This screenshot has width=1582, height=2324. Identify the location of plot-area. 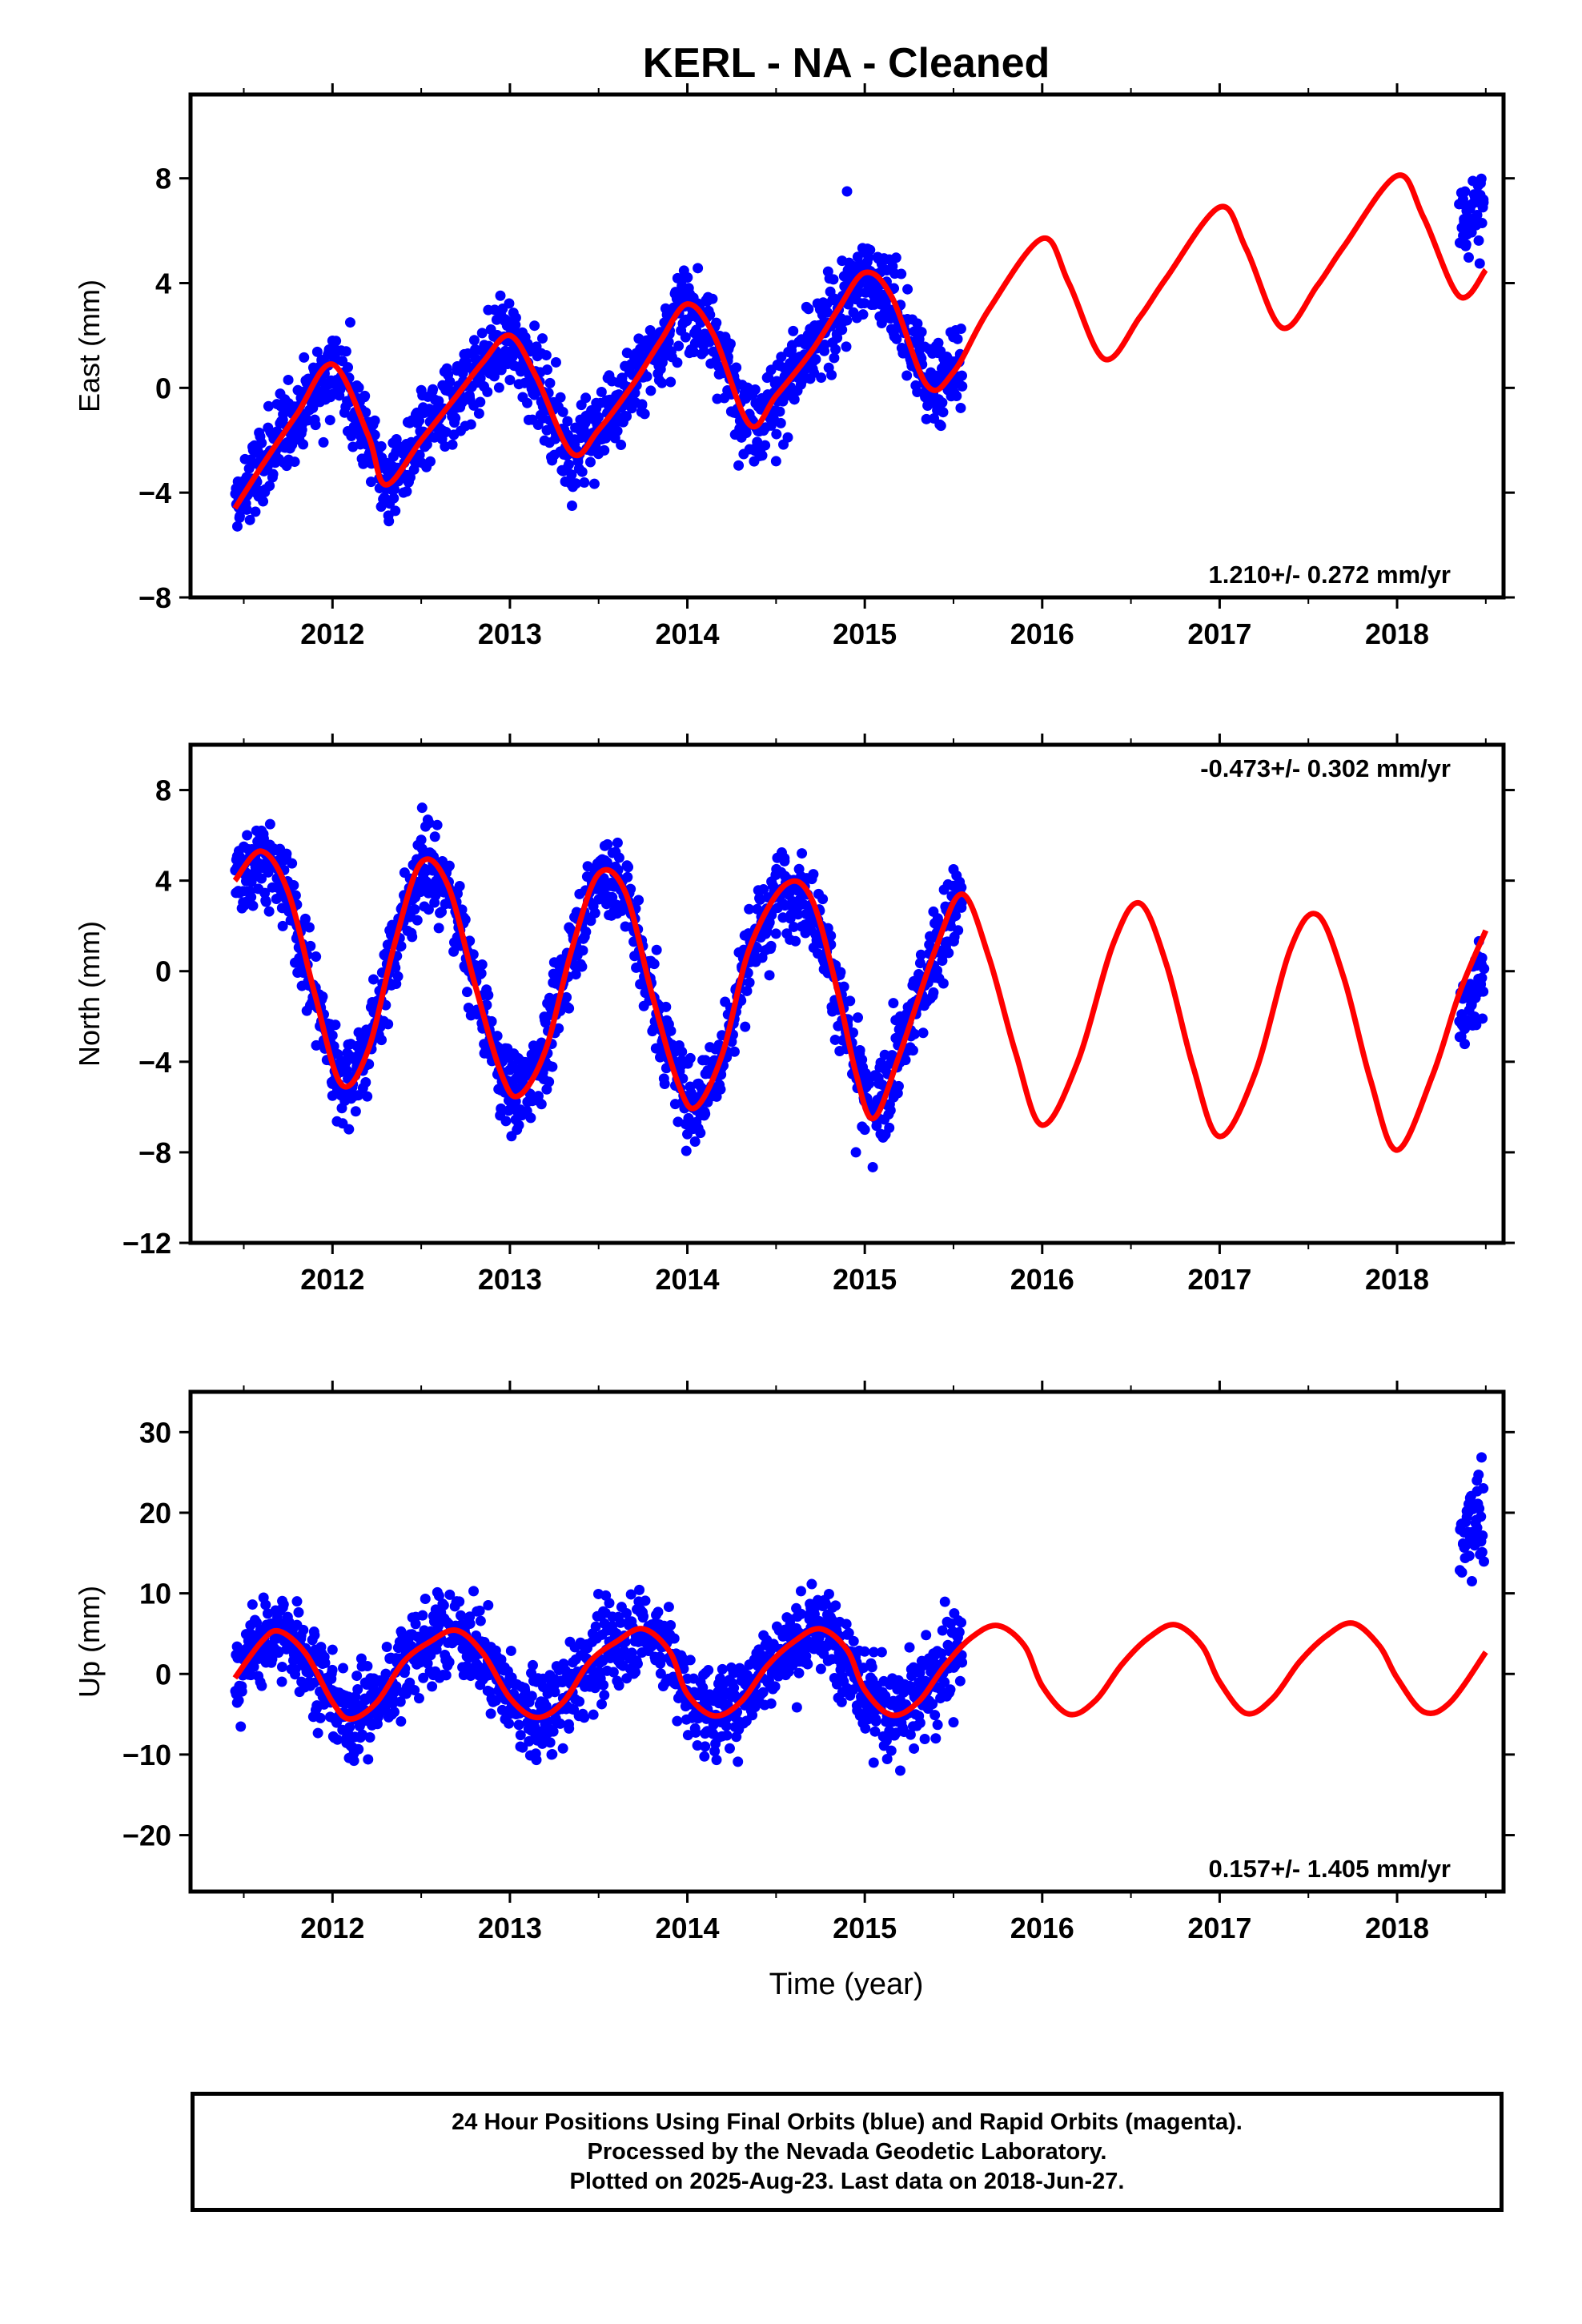
(860, 1614).